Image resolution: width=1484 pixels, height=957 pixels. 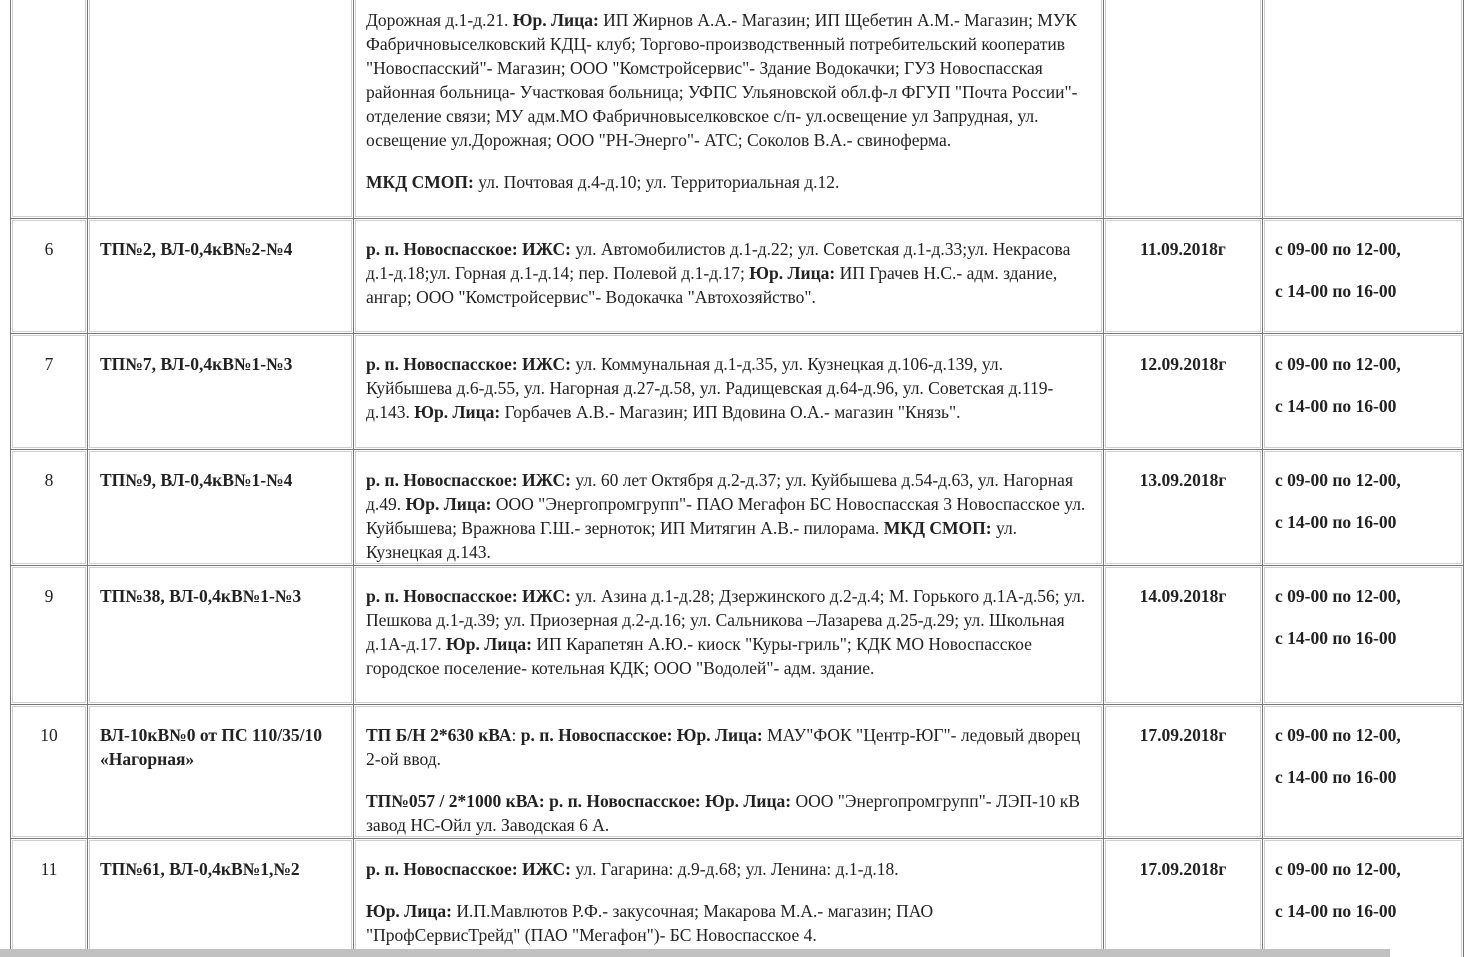 I want to click on number-cell: 11, so click(x=49, y=897).